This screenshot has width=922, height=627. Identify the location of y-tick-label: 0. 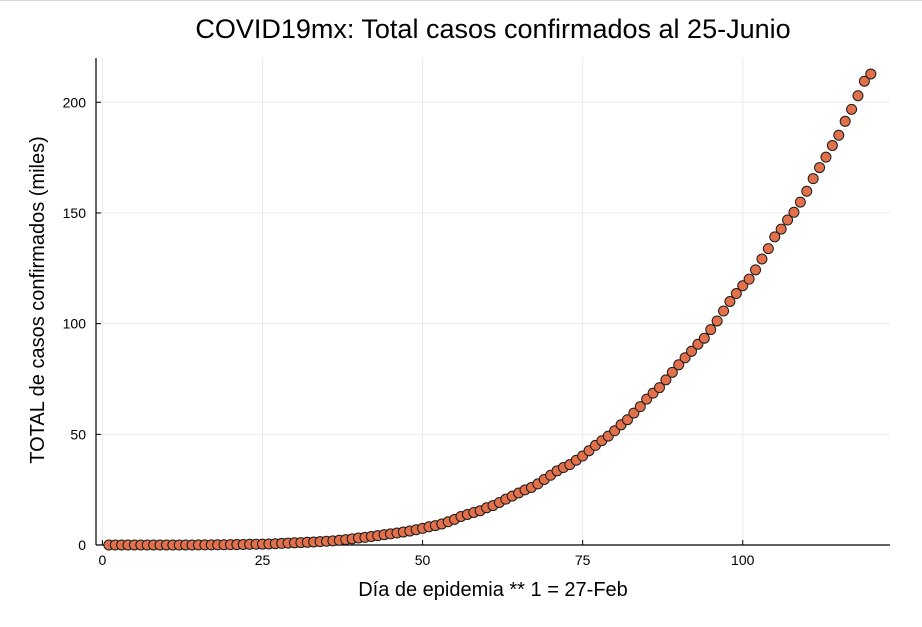
(82, 545).